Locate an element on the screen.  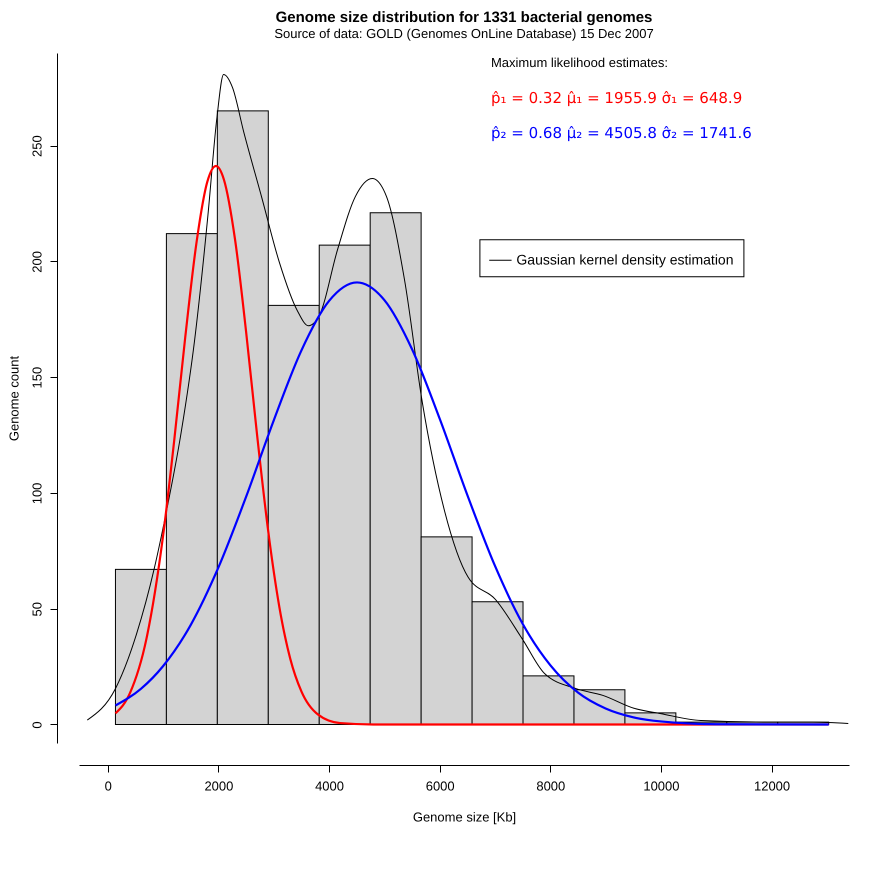
y-tick-label: 200 is located at coordinates (37, 262).